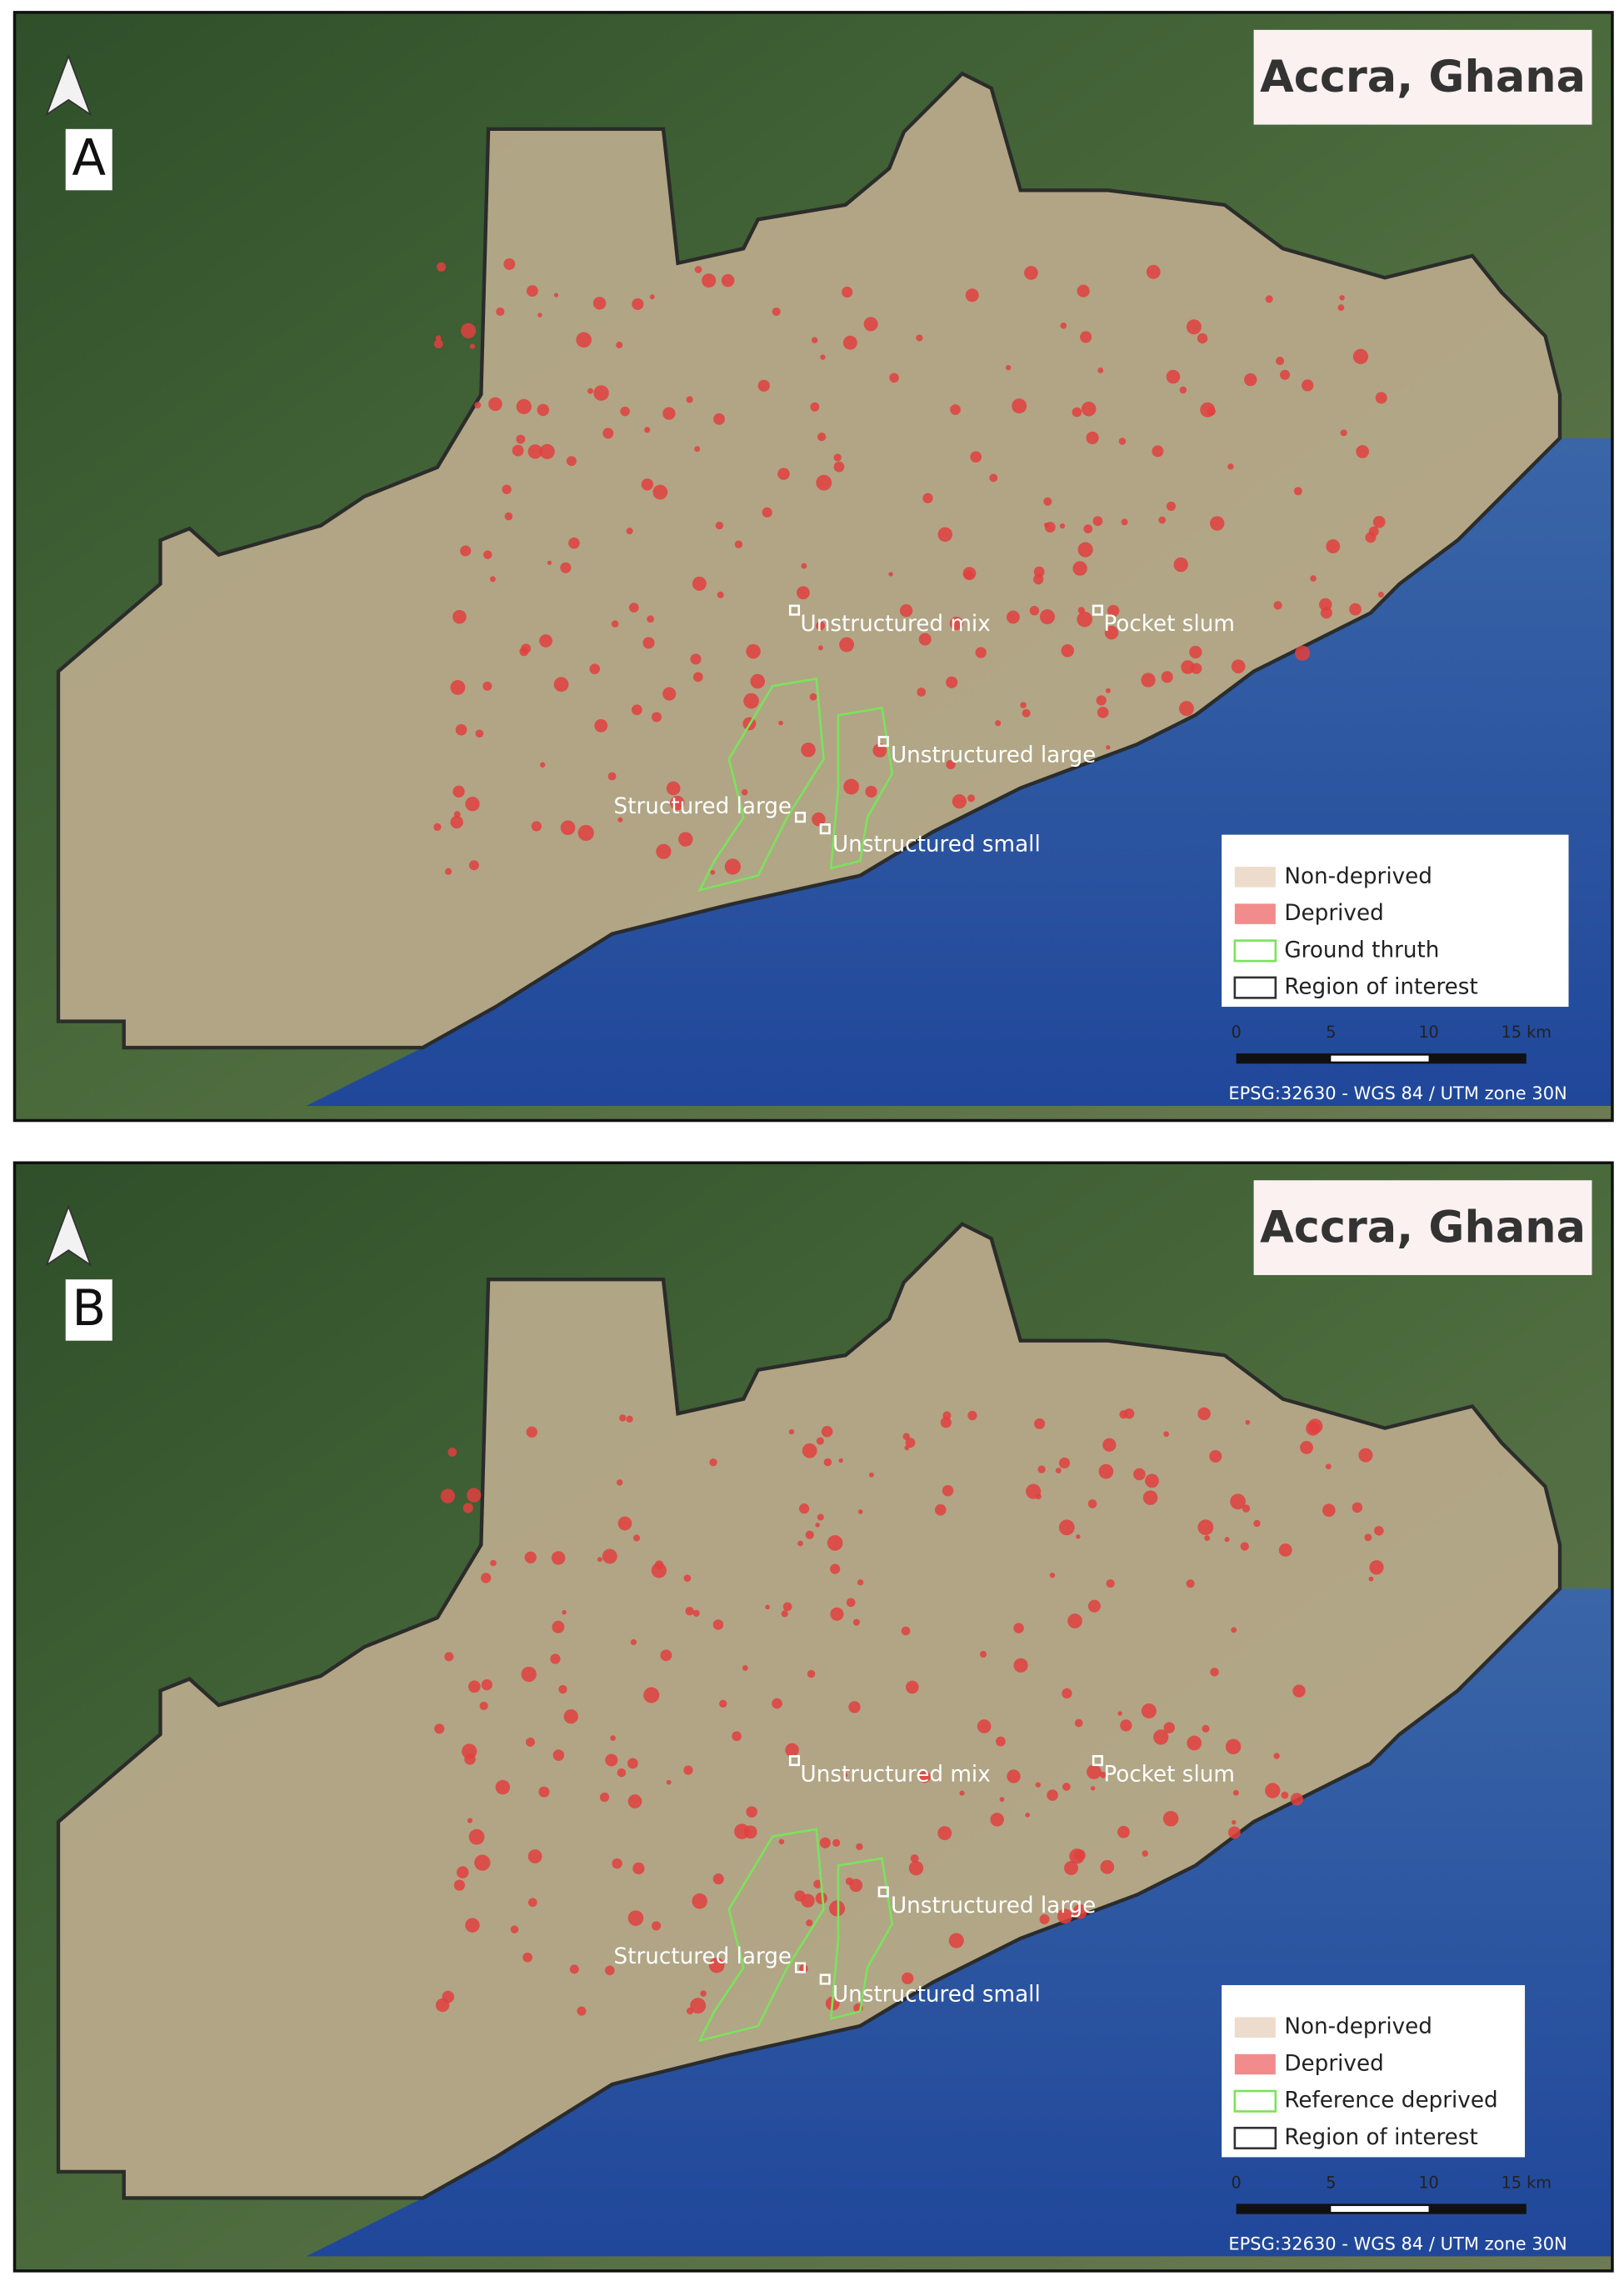 Image resolution: width=1624 pixels, height=2291 pixels. What do you see at coordinates (1236, 1032) in the screenshot?
I see `scale-label: 0` at bounding box center [1236, 1032].